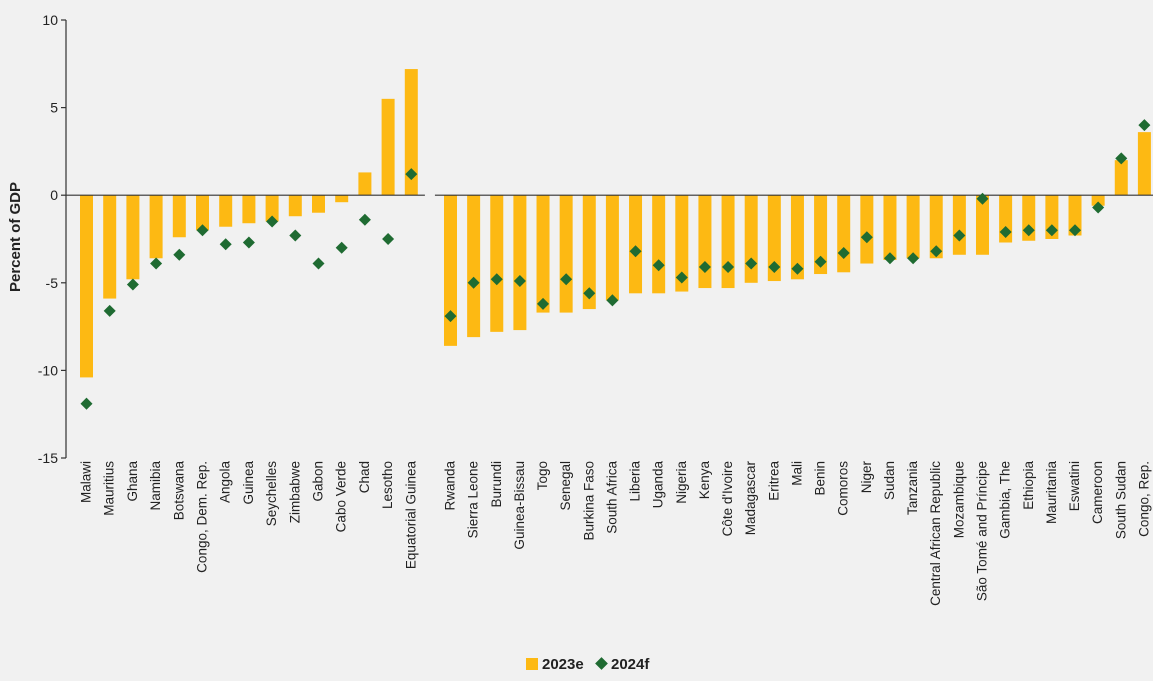  Describe the element at coordinates (48, 458) in the screenshot. I see `y-tick-label: -15` at that location.